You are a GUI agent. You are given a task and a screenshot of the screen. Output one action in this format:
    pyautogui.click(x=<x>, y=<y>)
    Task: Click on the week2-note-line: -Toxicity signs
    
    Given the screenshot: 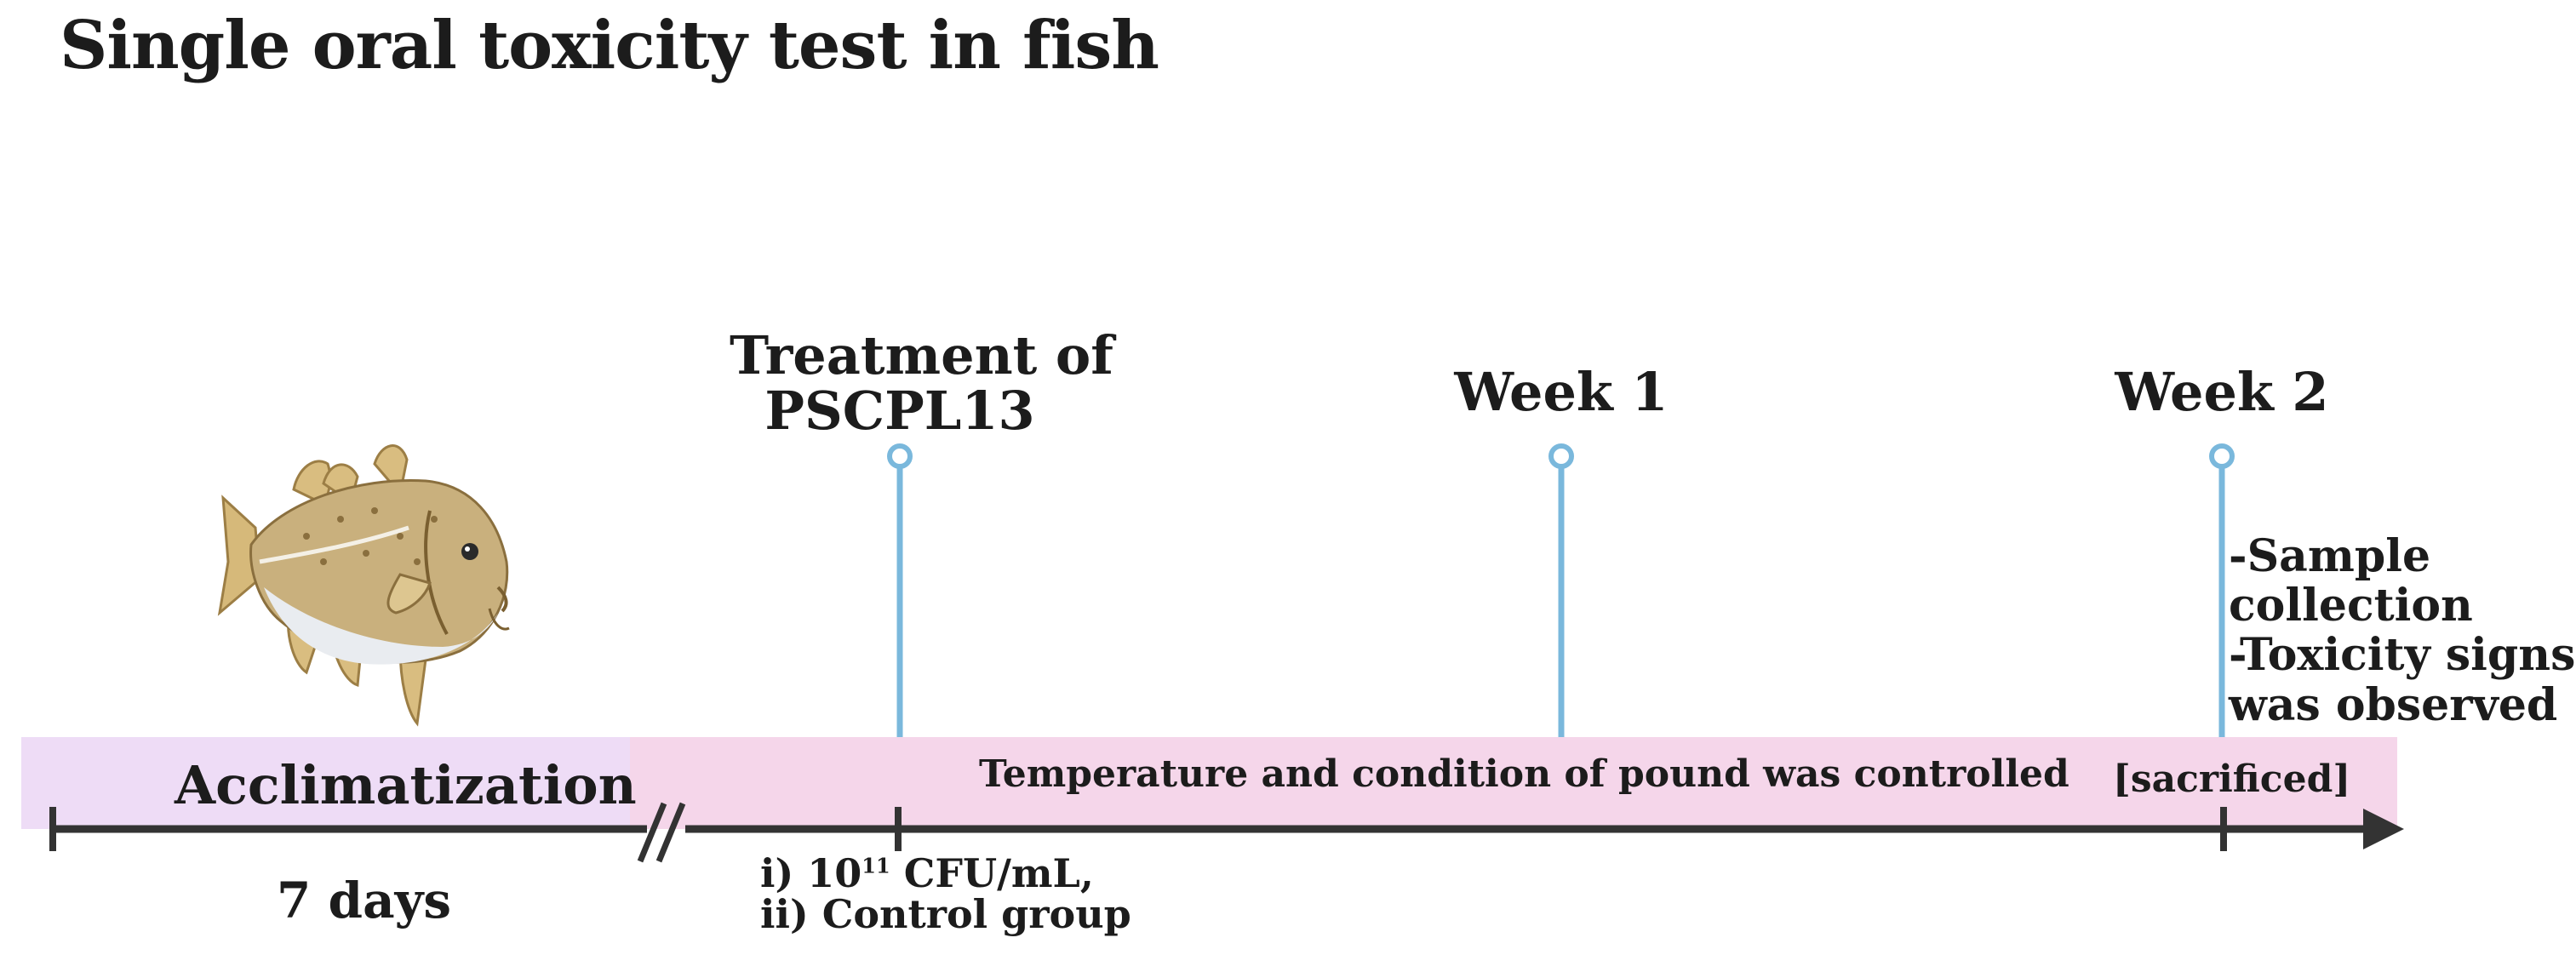 What is the action you would take?
    pyautogui.click(x=2402, y=655)
    